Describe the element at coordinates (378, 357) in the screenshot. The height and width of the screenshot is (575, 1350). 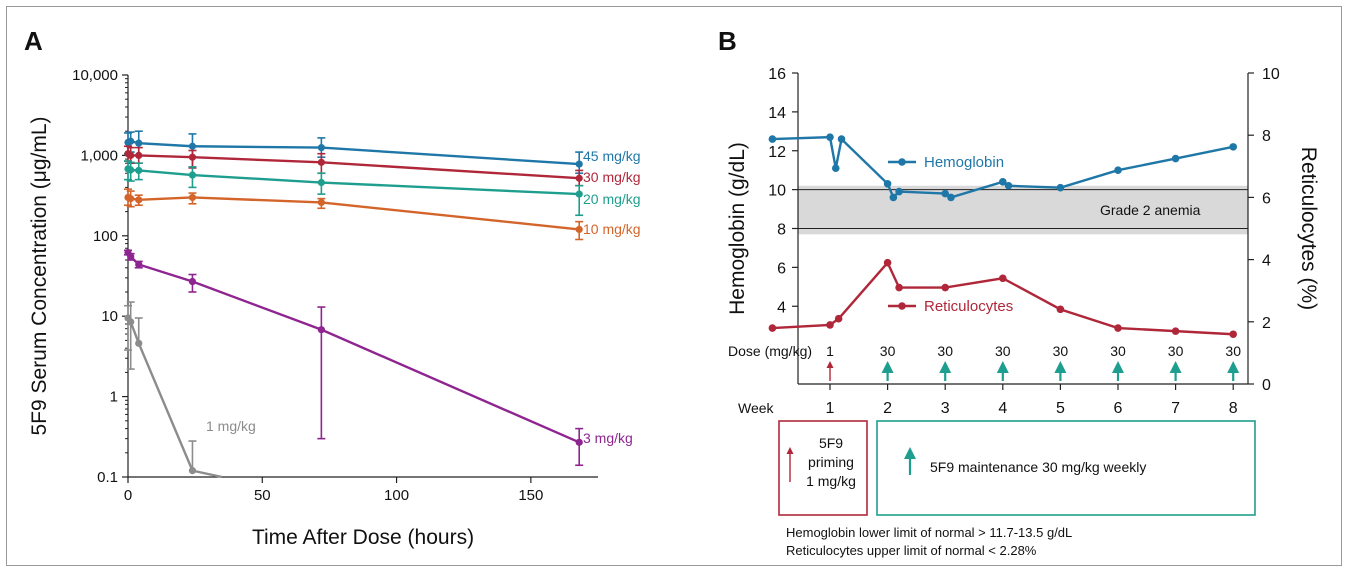
I see `series-3-mg-kg: 3 mg/kg` at that location.